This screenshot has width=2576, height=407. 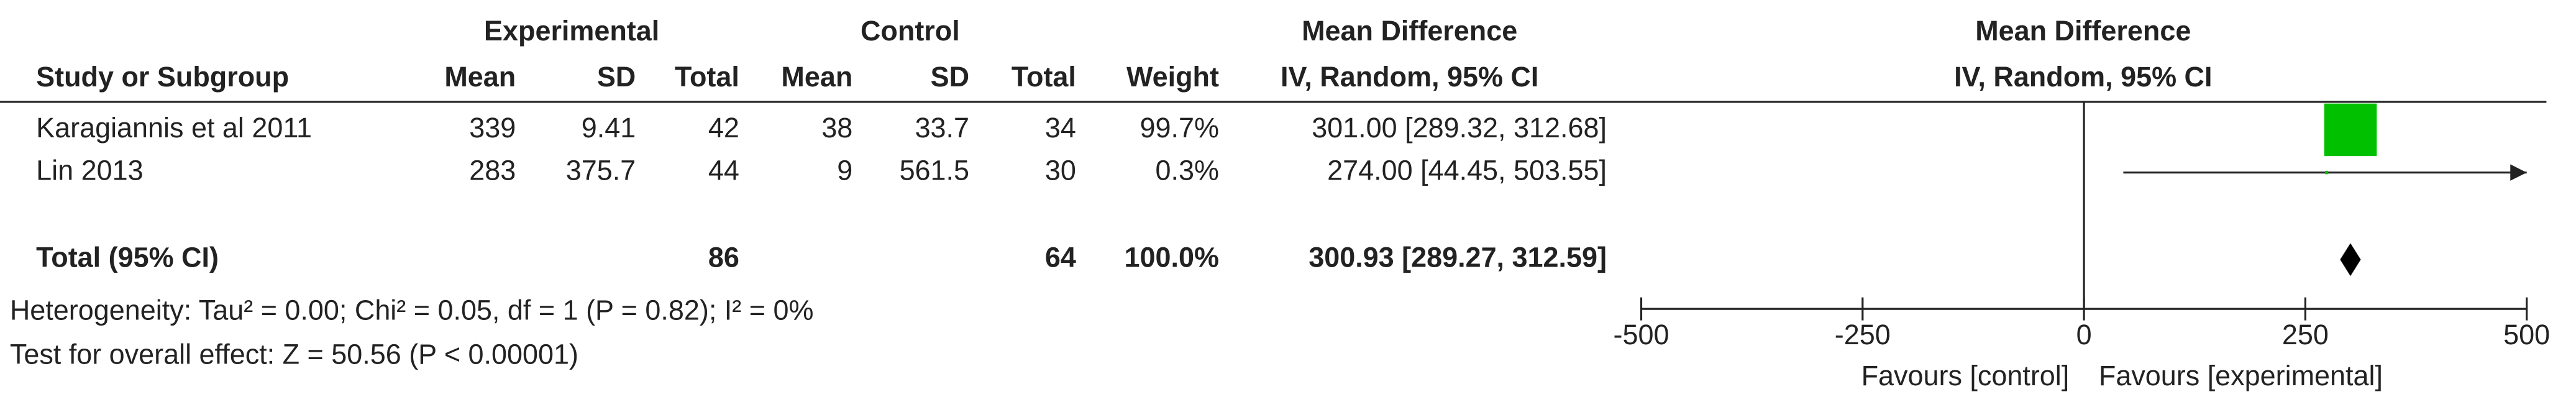 I want to click on favours-left: Favours [control], so click(x=1965, y=375).